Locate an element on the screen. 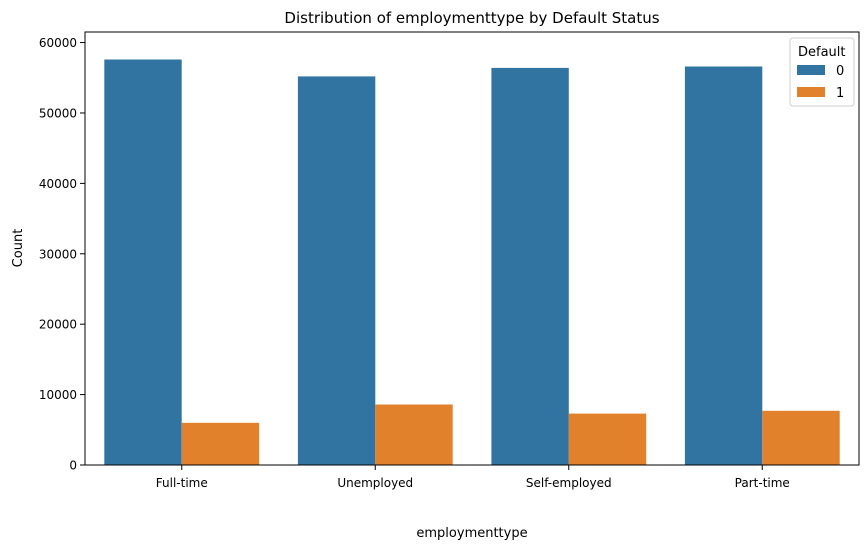 Image resolution: width=868 pixels, height=547 pixels. legend-title: Default is located at coordinates (822, 52).